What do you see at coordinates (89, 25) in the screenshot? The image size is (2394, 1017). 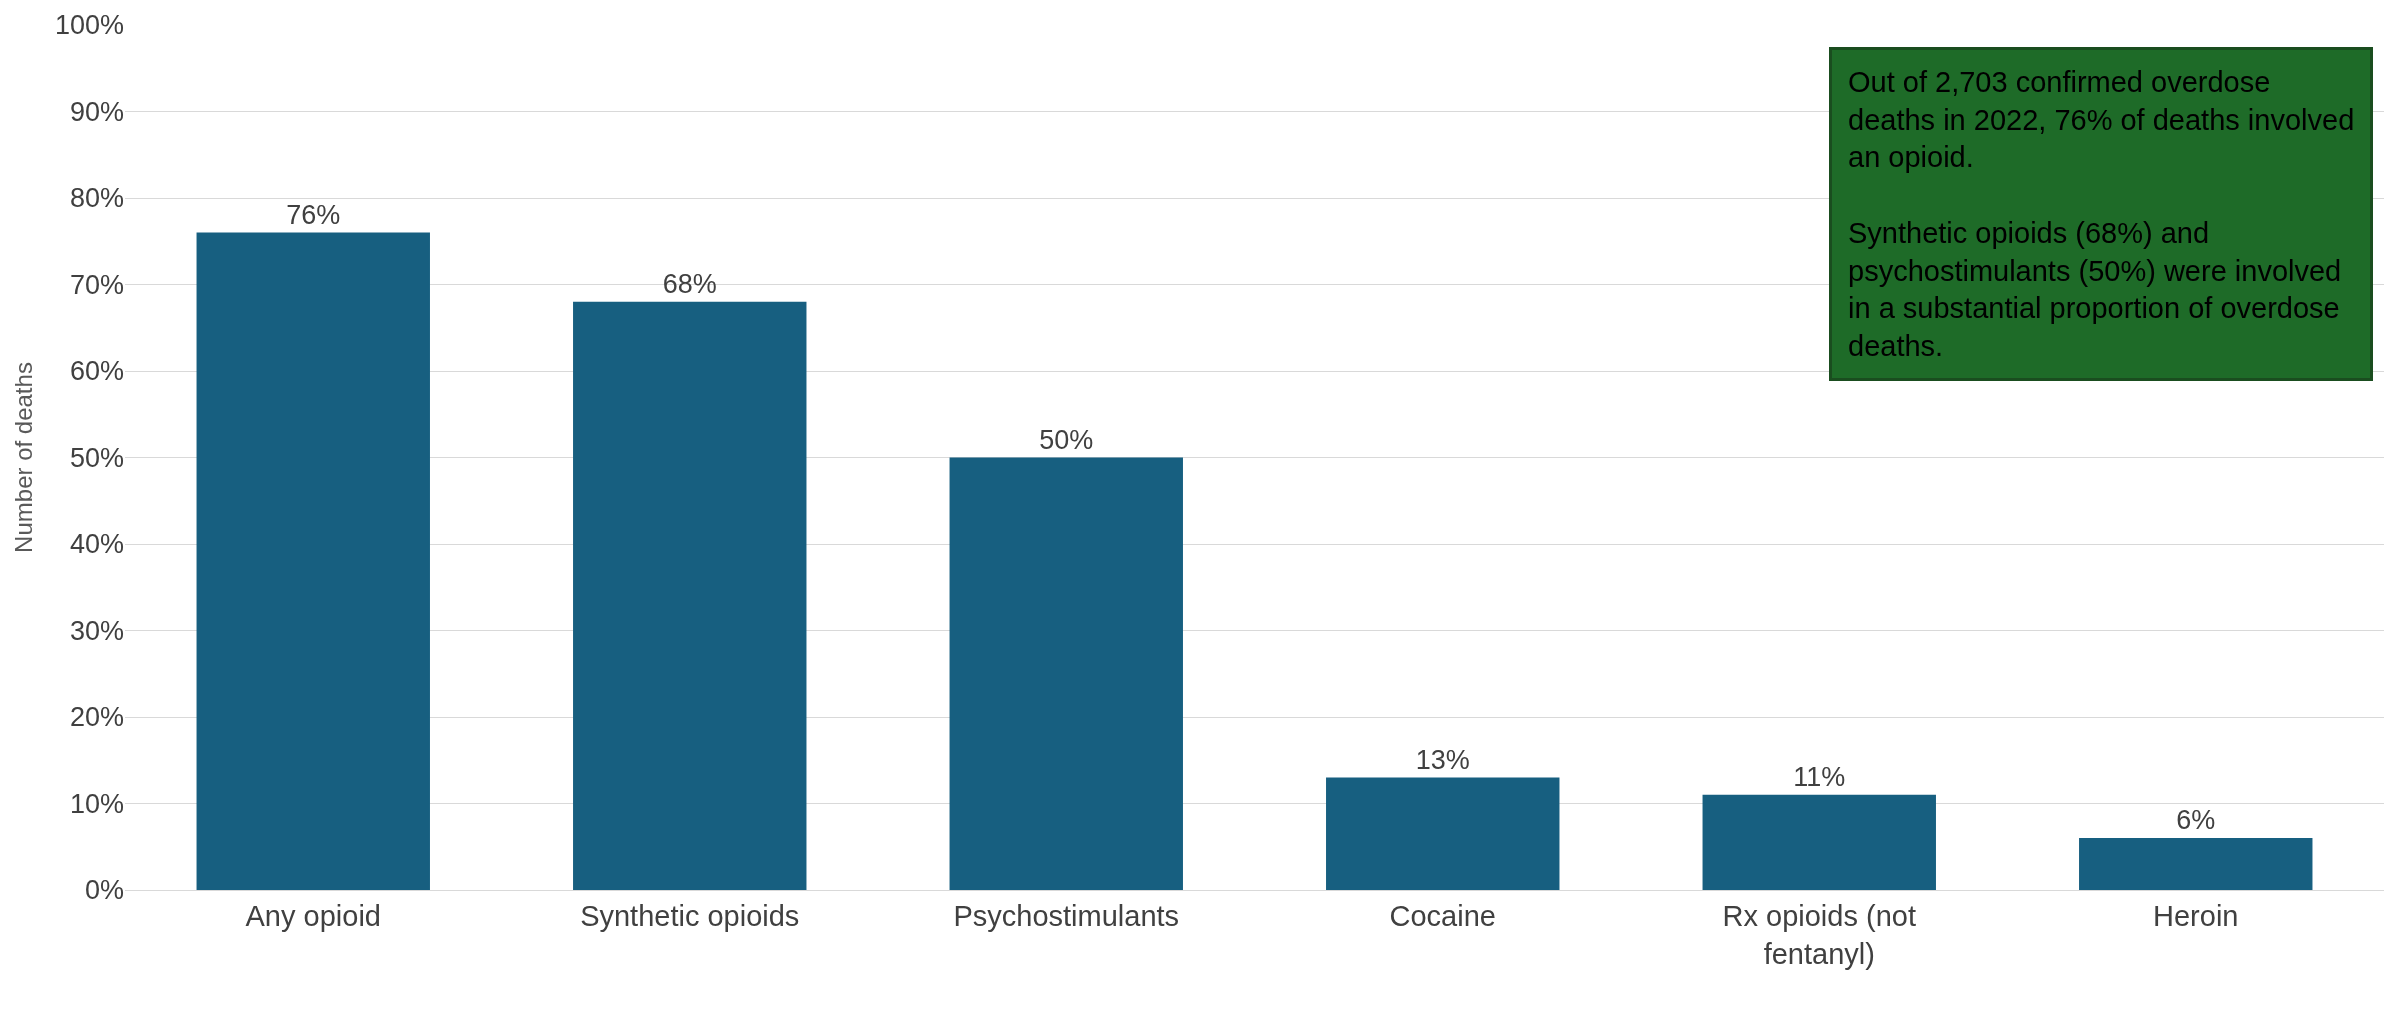 I see `y-tick-label: 100%` at bounding box center [89, 25].